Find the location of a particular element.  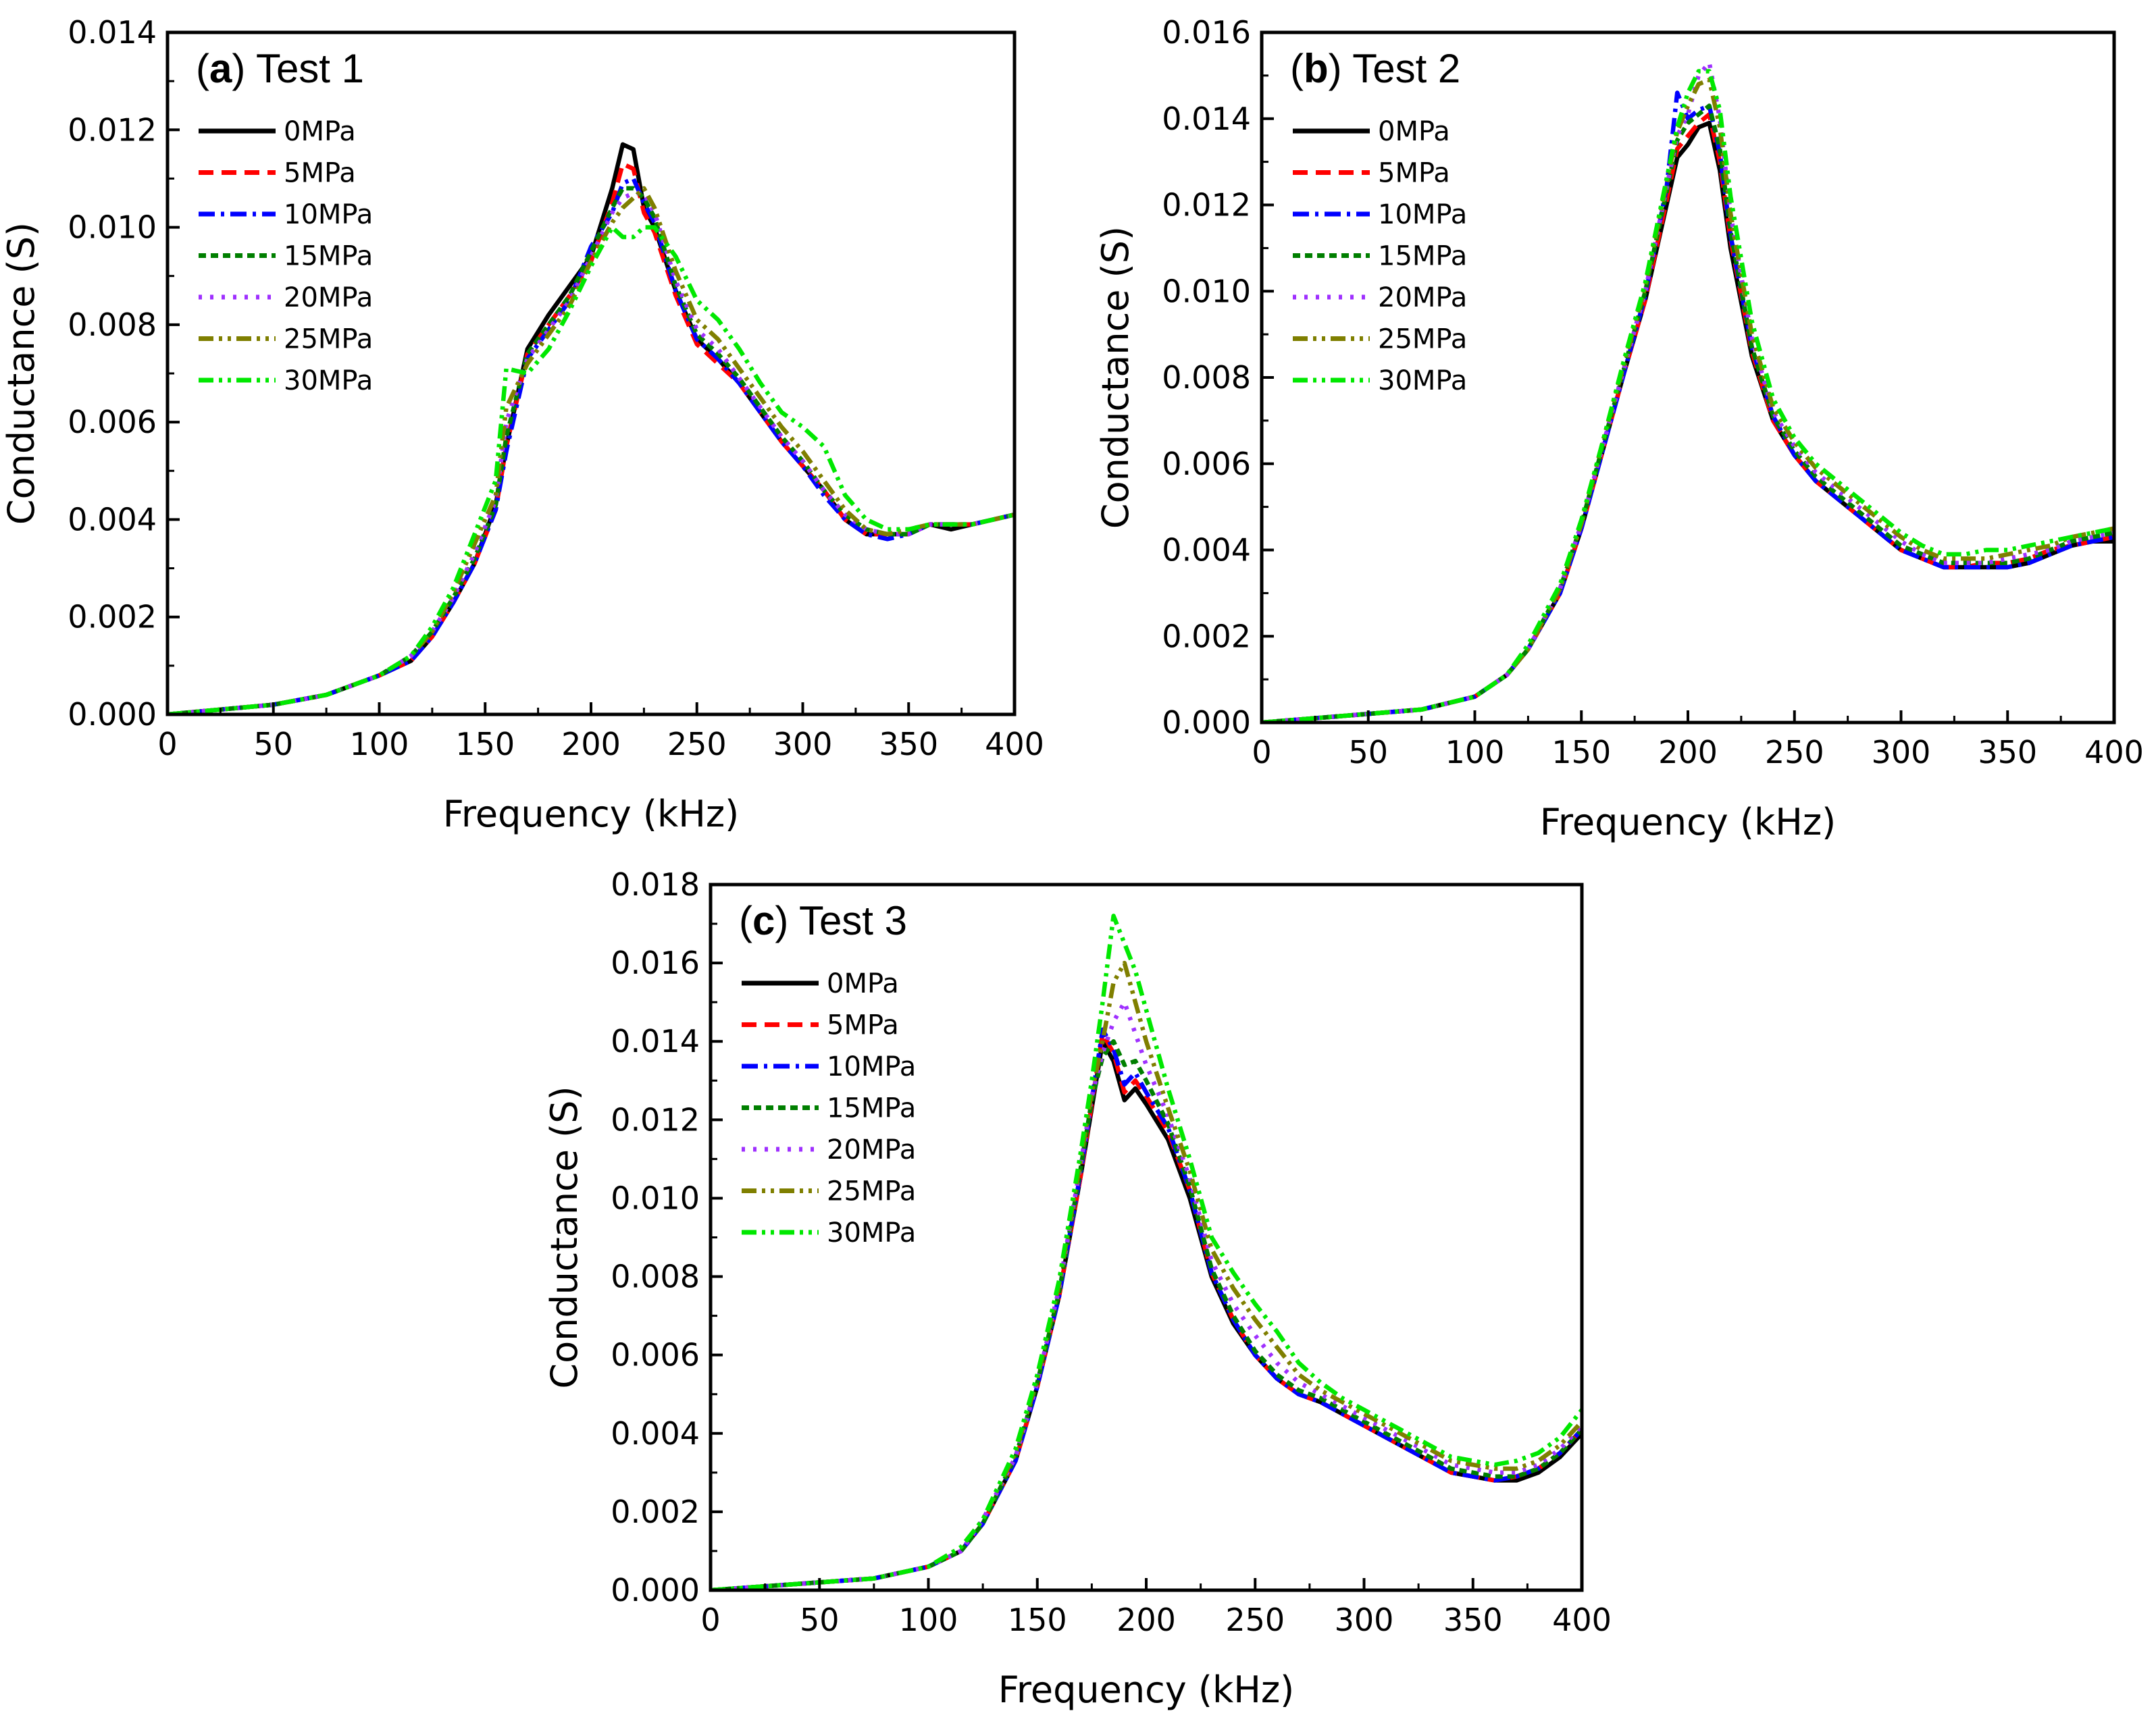

panel-letter: a is located at coordinates (220, 69).